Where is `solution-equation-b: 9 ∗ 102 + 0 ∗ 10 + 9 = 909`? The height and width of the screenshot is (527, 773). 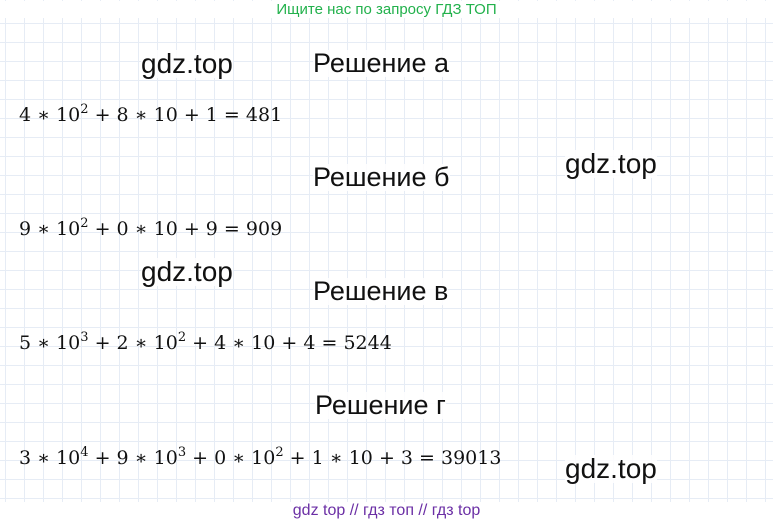
solution-equation-b: 9 ∗ 102 + 0 ∗ 10 + 9 = 909 is located at coordinates (151, 228).